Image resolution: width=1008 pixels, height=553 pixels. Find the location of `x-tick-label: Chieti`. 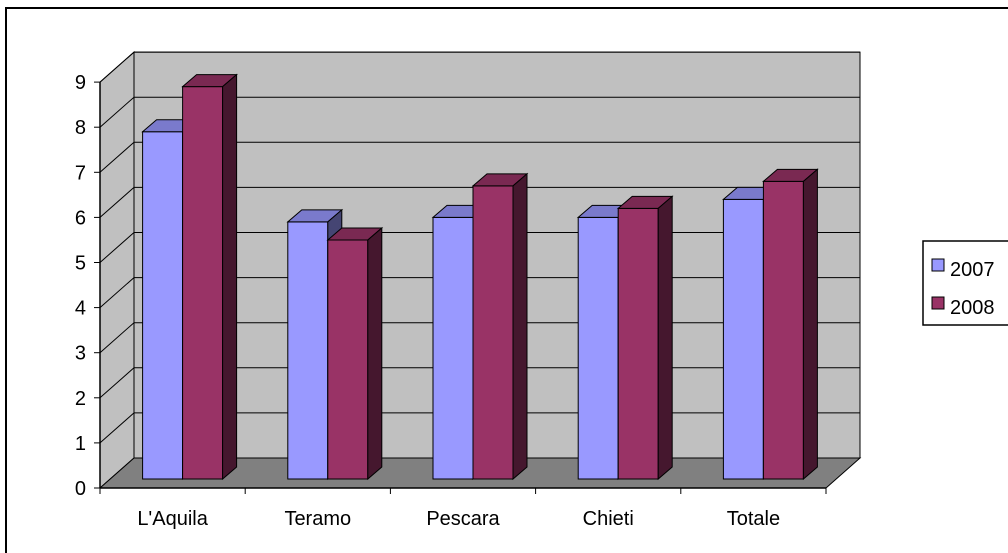

x-tick-label: Chieti is located at coordinates (608, 519).